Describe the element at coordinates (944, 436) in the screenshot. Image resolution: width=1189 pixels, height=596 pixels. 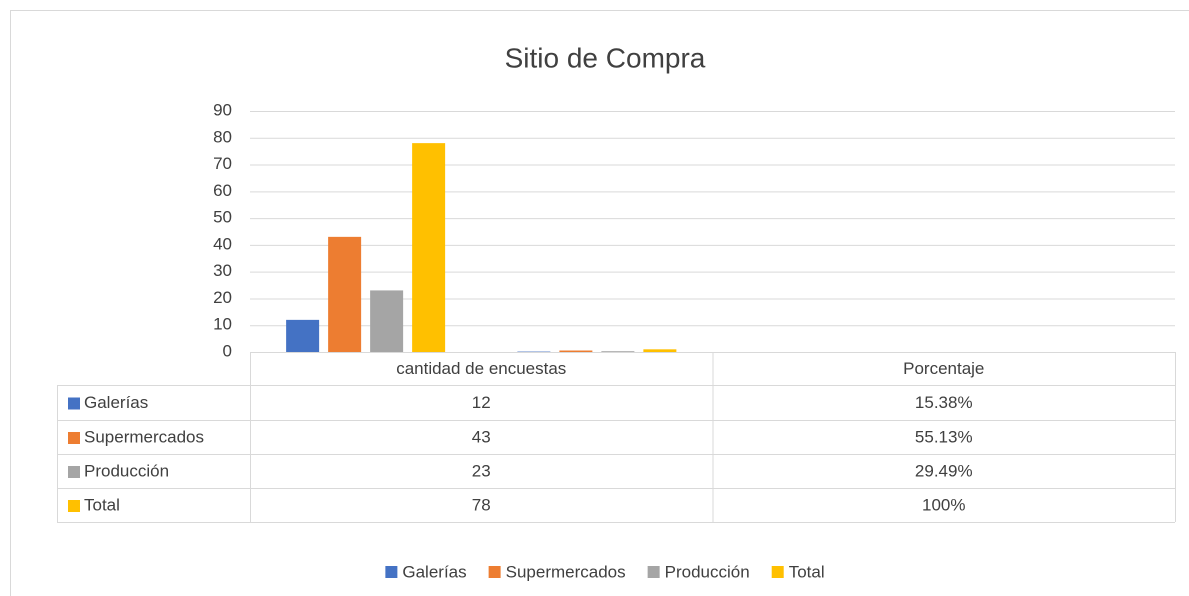
I see `table-cell: 55.13%` at that location.